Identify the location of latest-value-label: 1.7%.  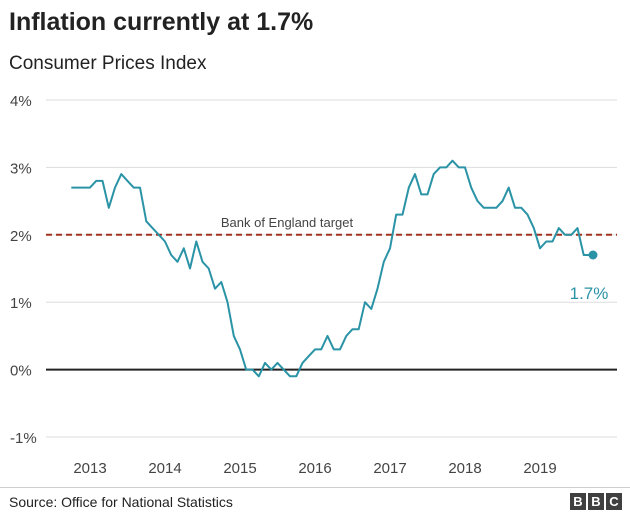
(589, 293).